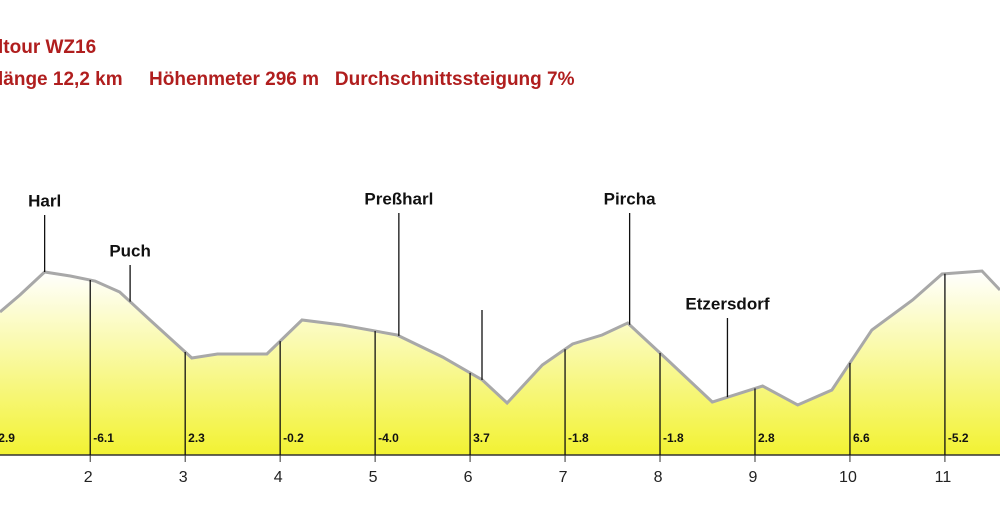  What do you see at coordinates (727, 303) in the screenshot?
I see `place-label: Etzersdorf` at bounding box center [727, 303].